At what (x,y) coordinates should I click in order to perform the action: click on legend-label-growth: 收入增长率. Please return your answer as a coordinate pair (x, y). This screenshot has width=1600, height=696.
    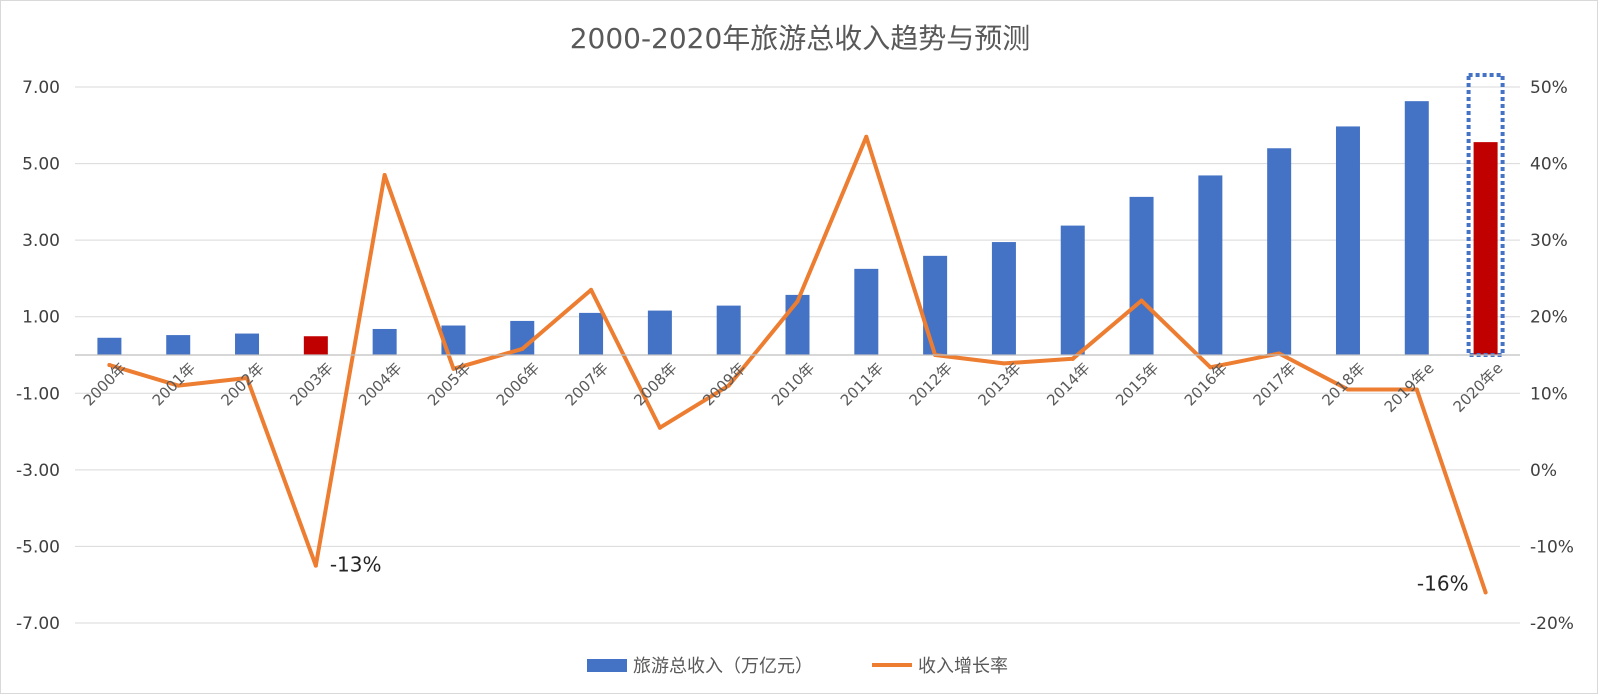
    Looking at the image, I should click on (963, 666).